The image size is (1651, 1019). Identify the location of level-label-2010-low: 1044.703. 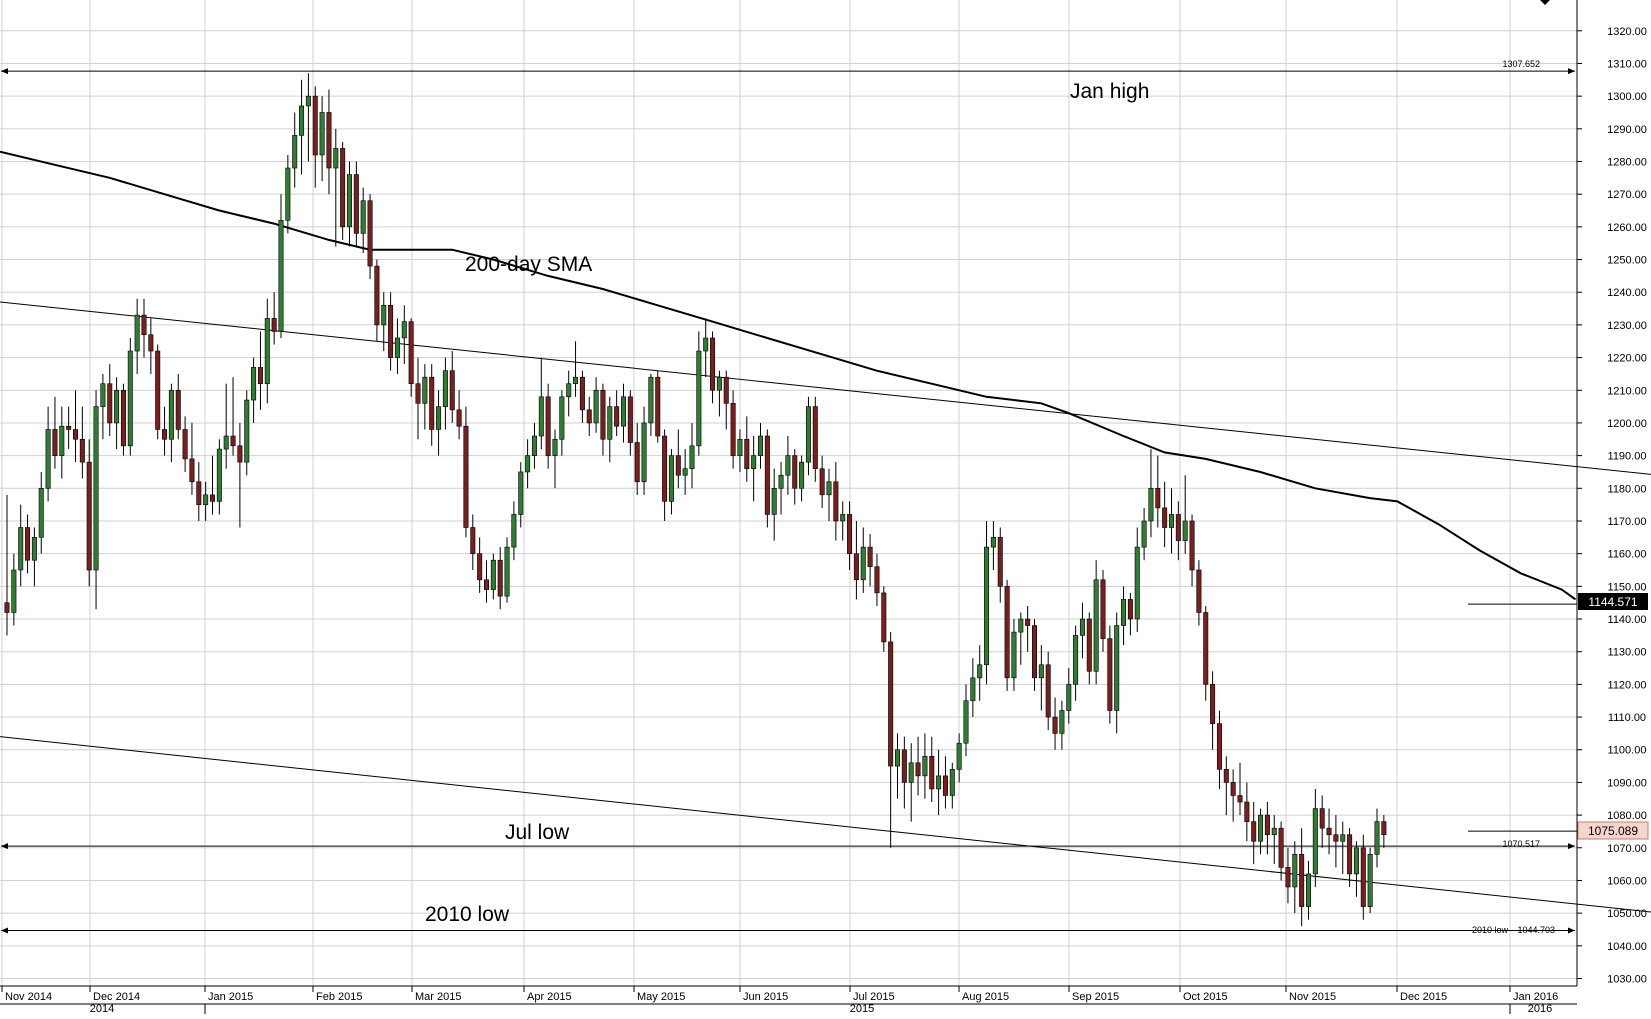
(1536, 930).